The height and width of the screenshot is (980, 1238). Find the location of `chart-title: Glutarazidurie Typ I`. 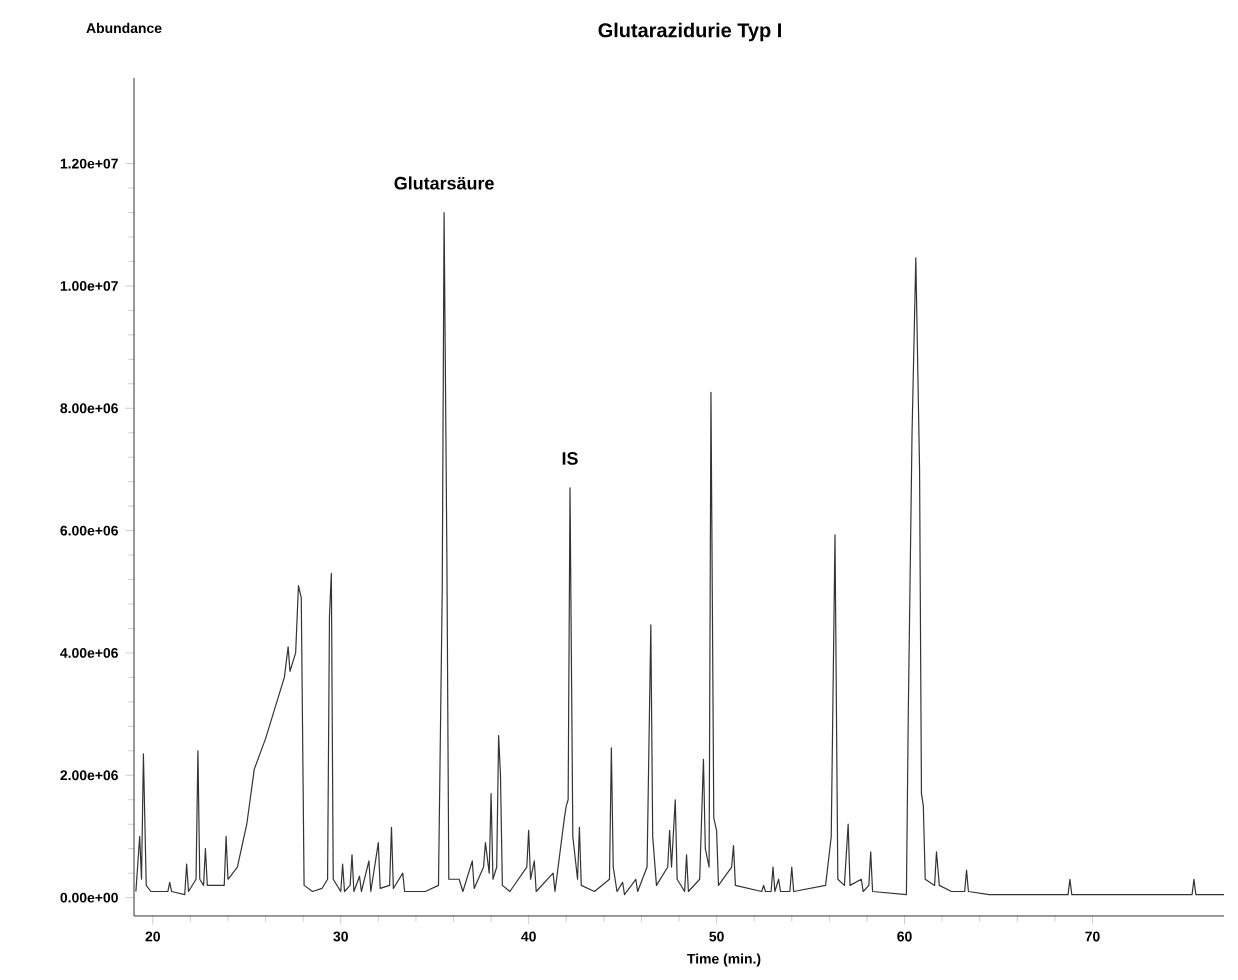

chart-title: Glutarazidurie Typ I is located at coordinates (689, 32).